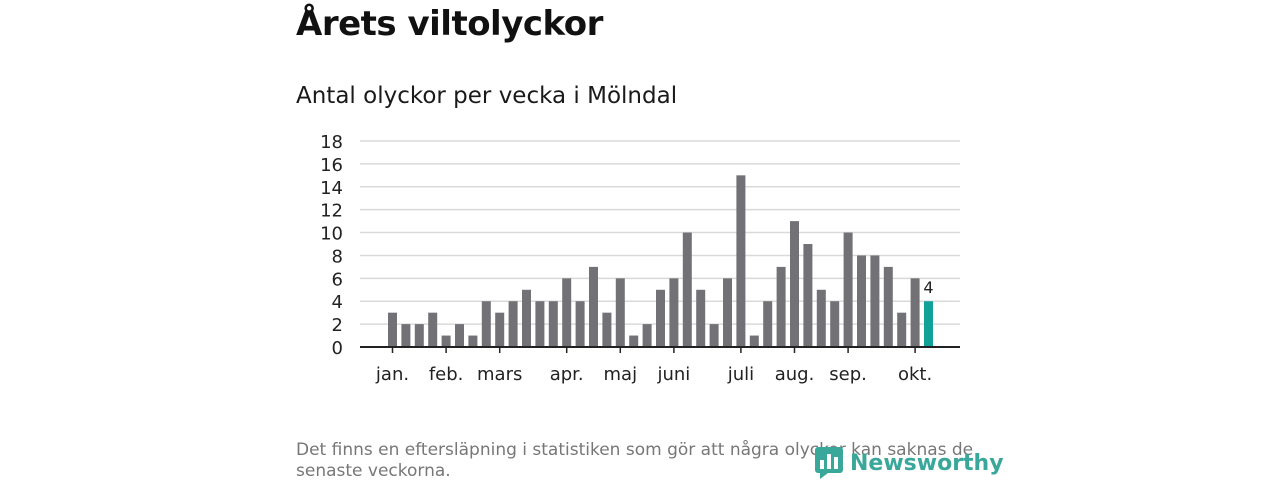 Image resolution: width=1280 pixels, height=482 pixels. What do you see at coordinates (621, 374) in the screenshot?
I see `x-tick-label: maj` at bounding box center [621, 374].